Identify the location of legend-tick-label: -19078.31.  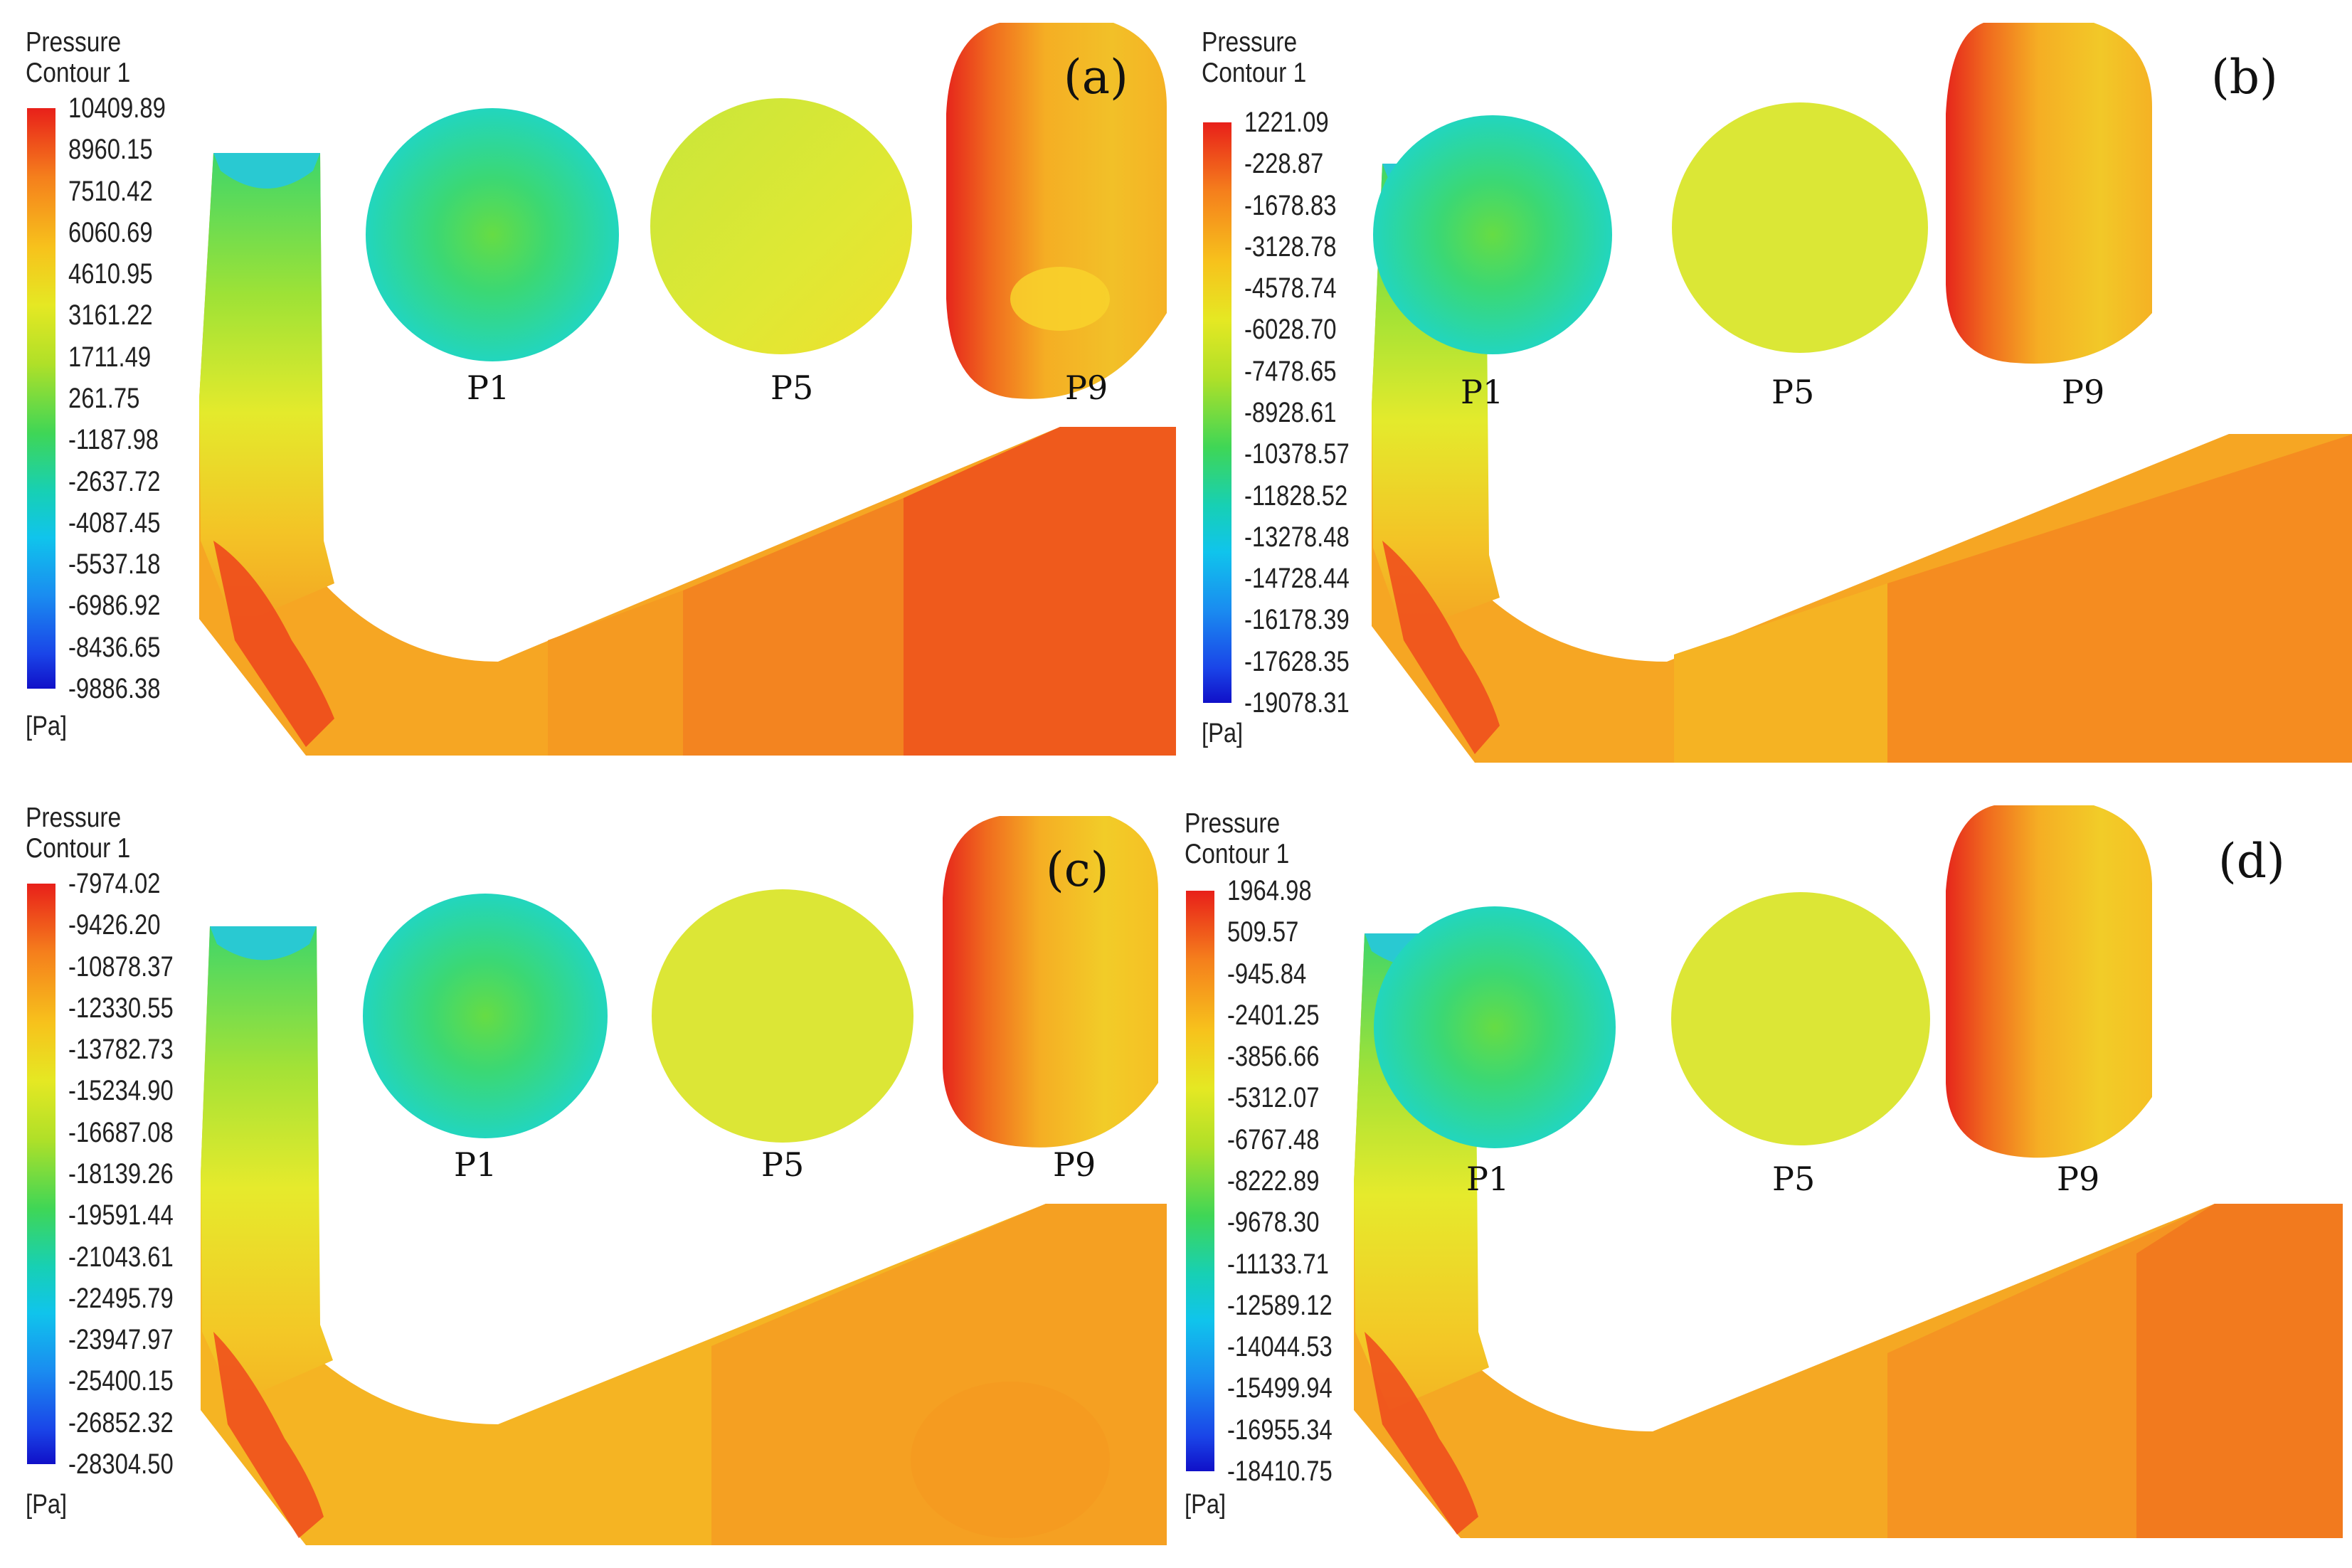
(1297, 703).